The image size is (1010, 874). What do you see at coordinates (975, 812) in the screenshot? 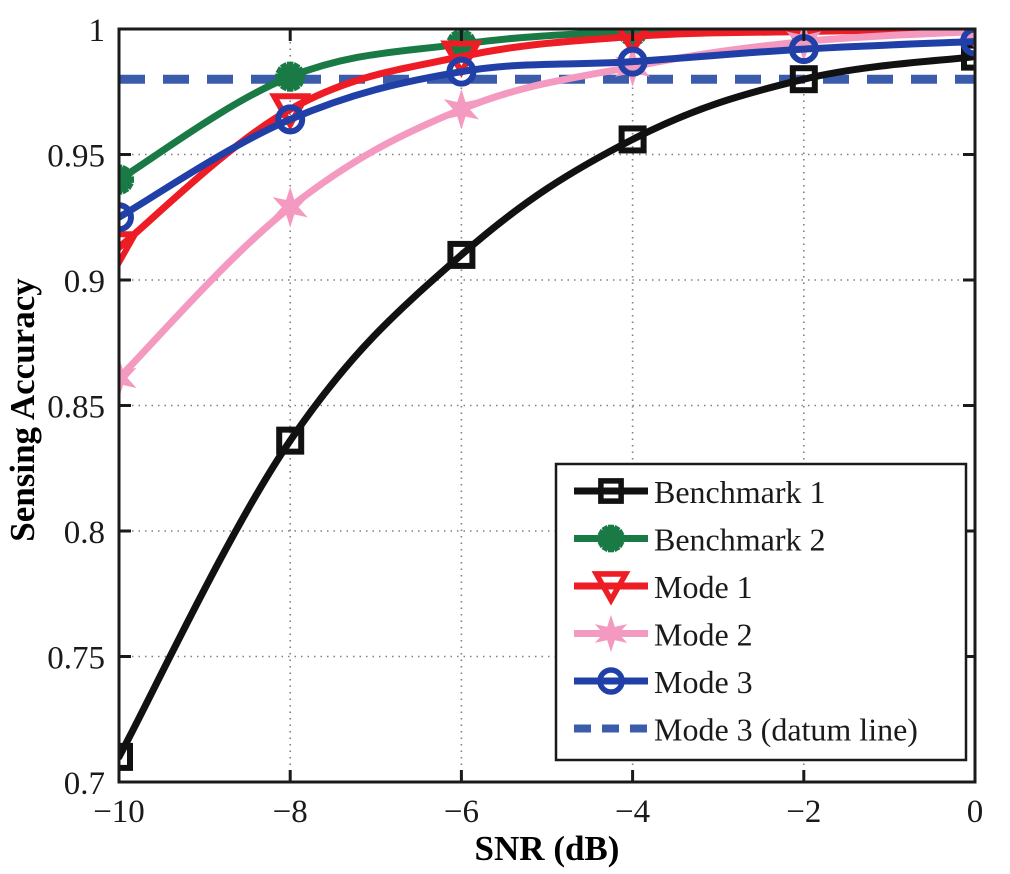
I see `x-tick-label: 0` at bounding box center [975, 812].